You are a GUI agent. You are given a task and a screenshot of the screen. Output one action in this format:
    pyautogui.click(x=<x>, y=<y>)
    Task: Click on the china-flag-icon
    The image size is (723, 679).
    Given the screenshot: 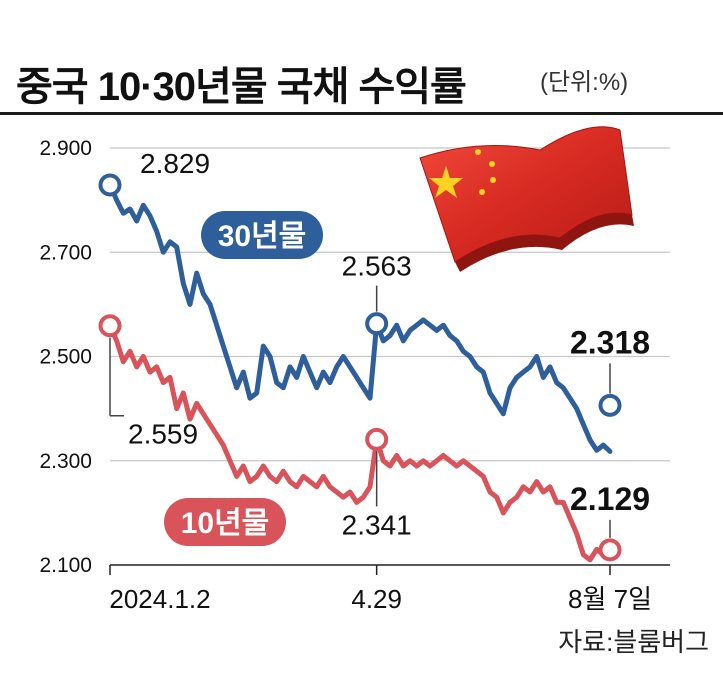 What is the action you would take?
    pyautogui.click(x=526, y=199)
    